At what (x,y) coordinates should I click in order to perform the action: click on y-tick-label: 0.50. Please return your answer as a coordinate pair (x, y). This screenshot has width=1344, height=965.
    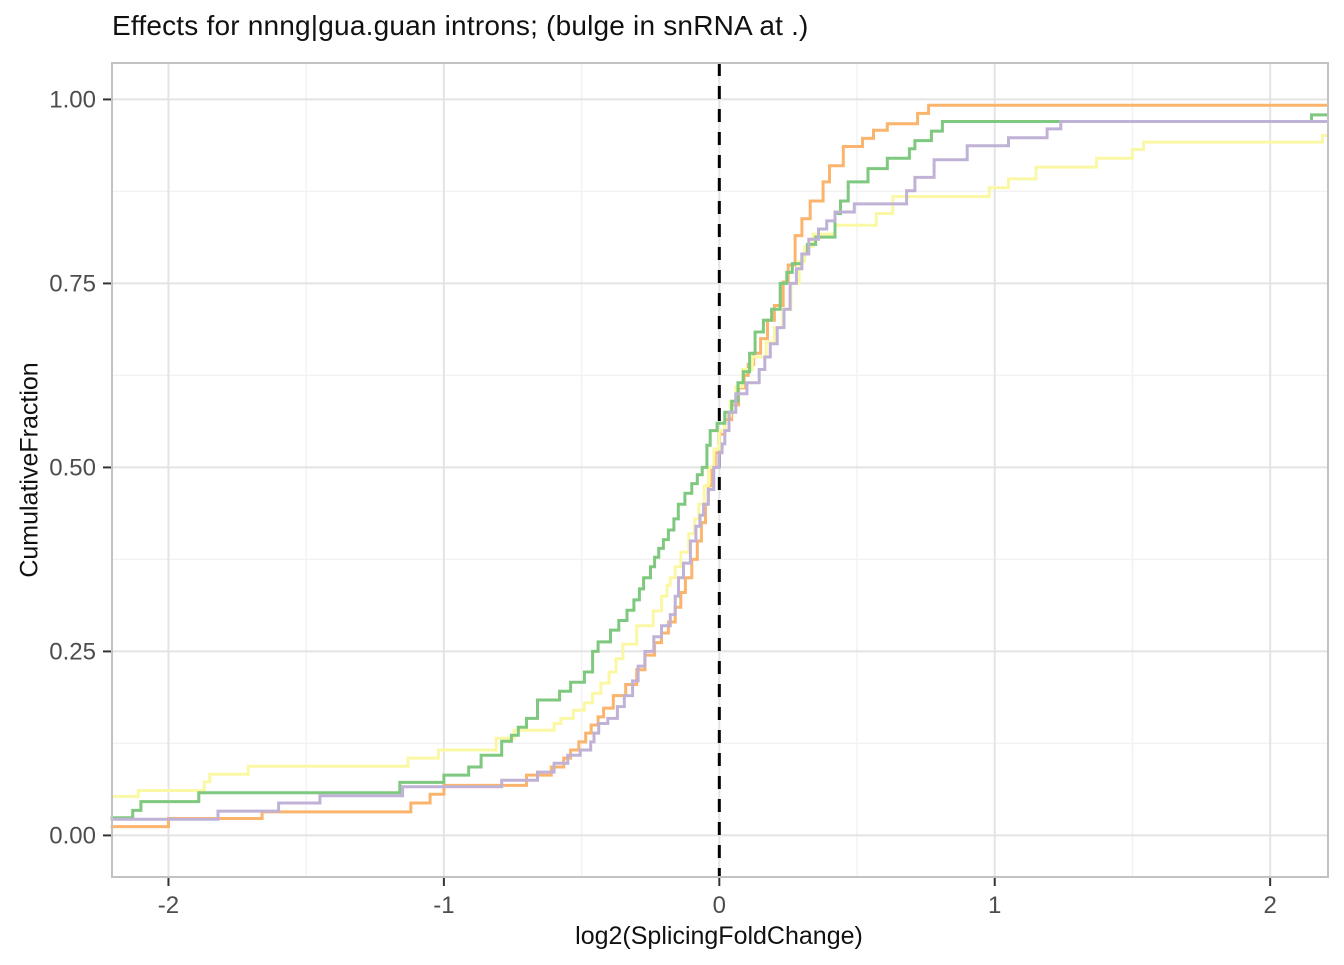
    Looking at the image, I should click on (72, 467).